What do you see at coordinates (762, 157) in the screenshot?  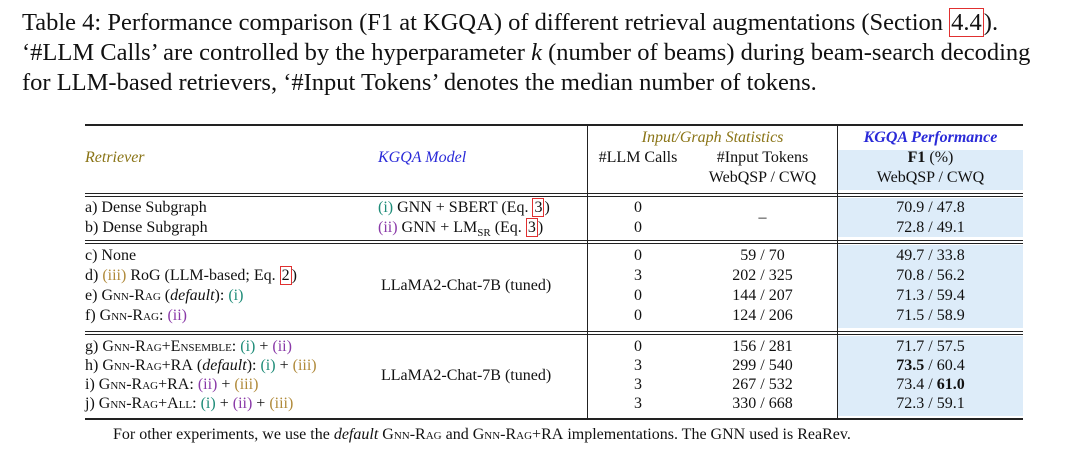 I see `header-input-tokens: #Input Tokens` at bounding box center [762, 157].